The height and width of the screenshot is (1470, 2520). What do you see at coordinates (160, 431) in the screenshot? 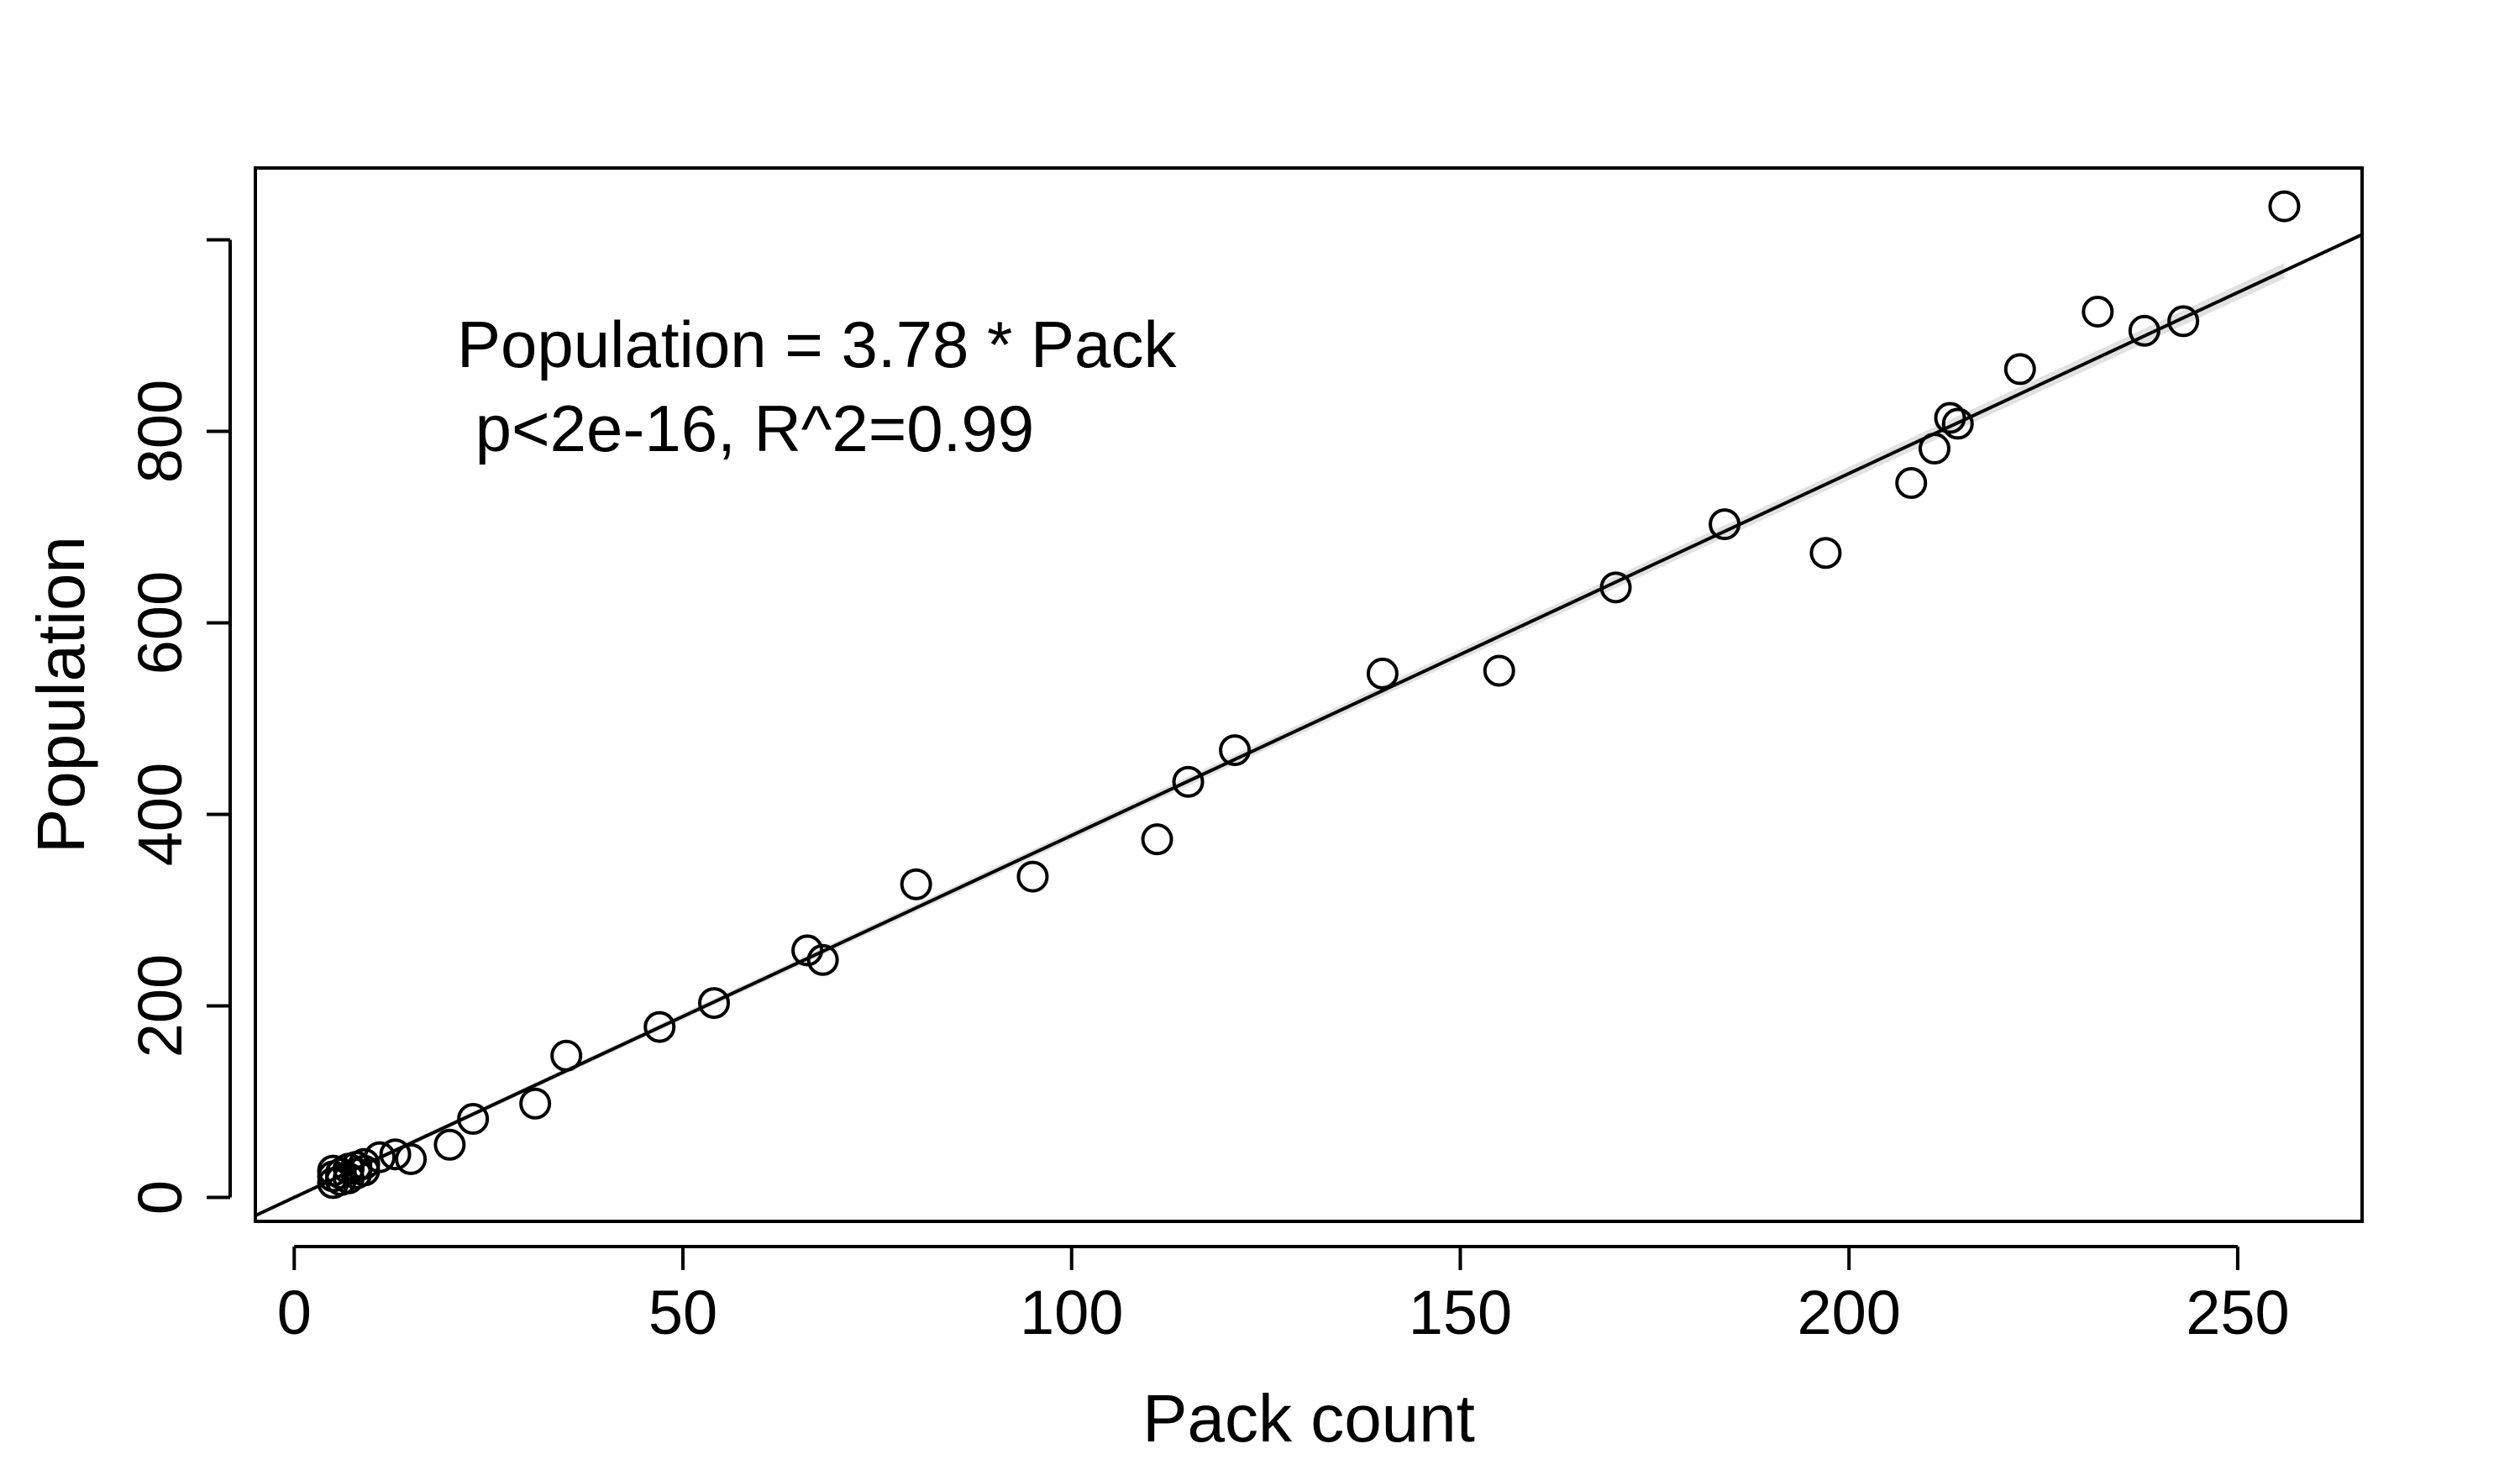
I see `y-tick-label-800: 800` at bounding box center [160, 431].